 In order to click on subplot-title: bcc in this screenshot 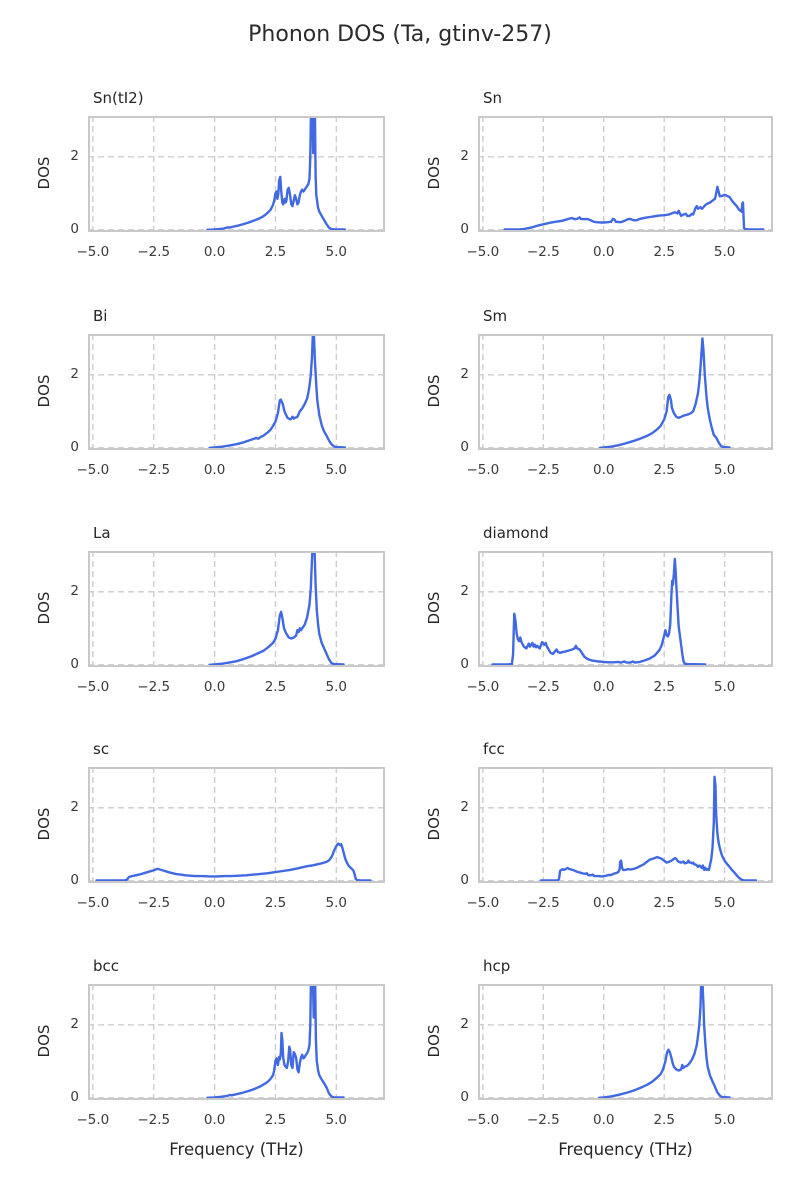, I will do `click(106, 966)`.